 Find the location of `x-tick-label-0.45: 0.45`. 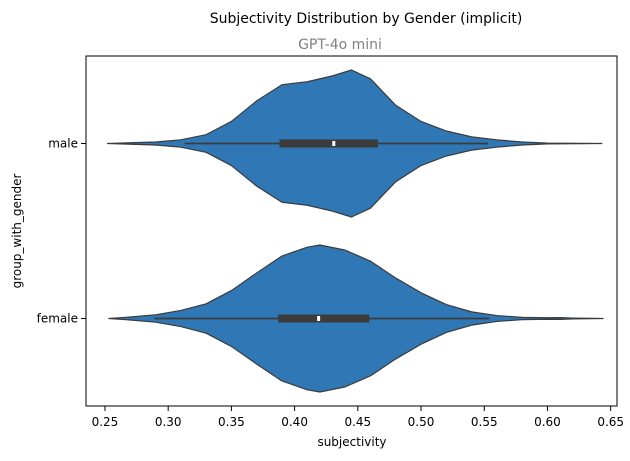

x-tick-label-0.45: 0.45 is located at coordinates (357, 422).